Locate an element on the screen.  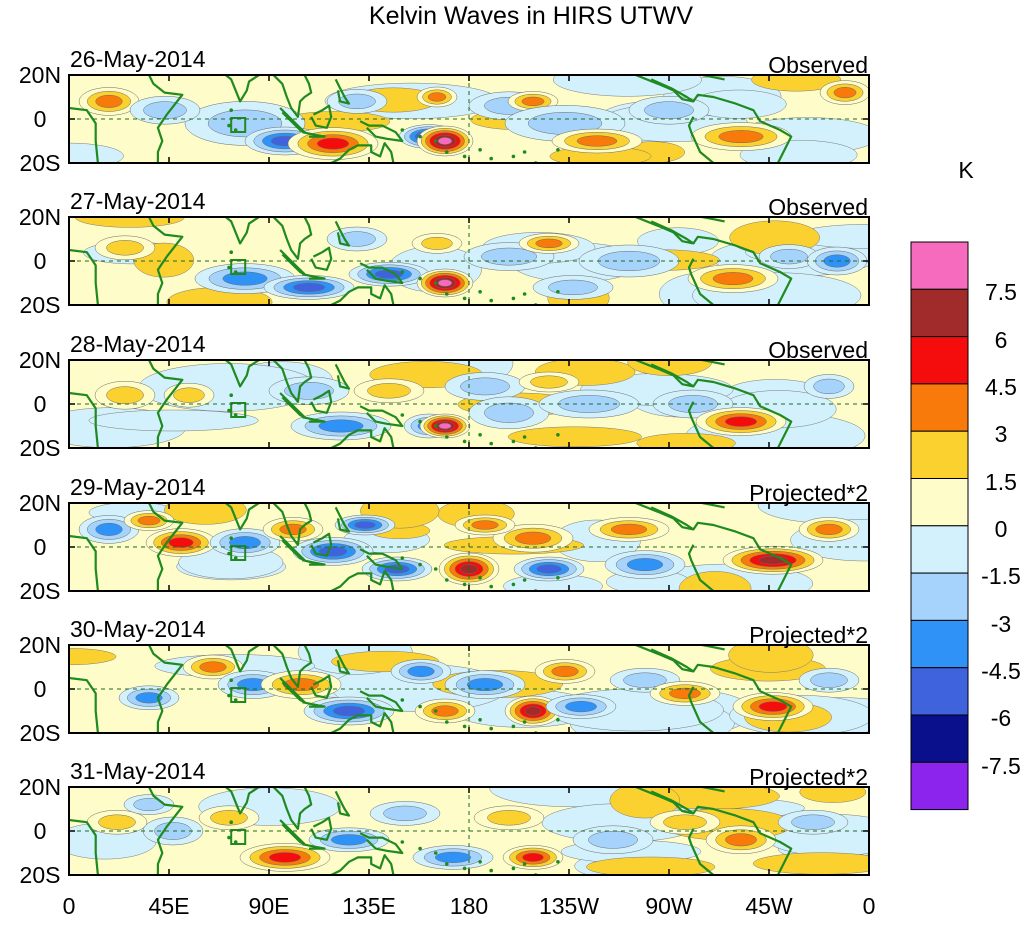
colorbar-label: 4.5 is located at coordinates (1001, 387).